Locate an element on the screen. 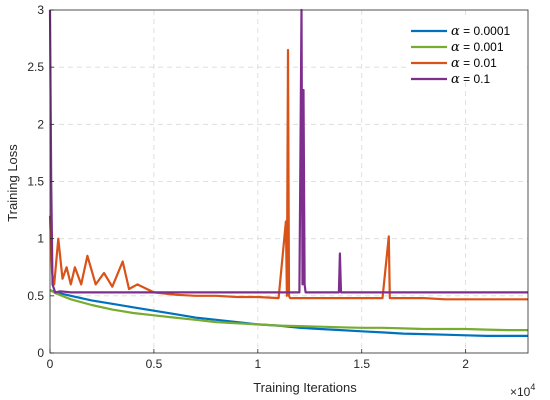 Image resolution: width=550 pixels, height=400 pixels. y-axis-label: Training Loss is located at coordinates (12, 183).